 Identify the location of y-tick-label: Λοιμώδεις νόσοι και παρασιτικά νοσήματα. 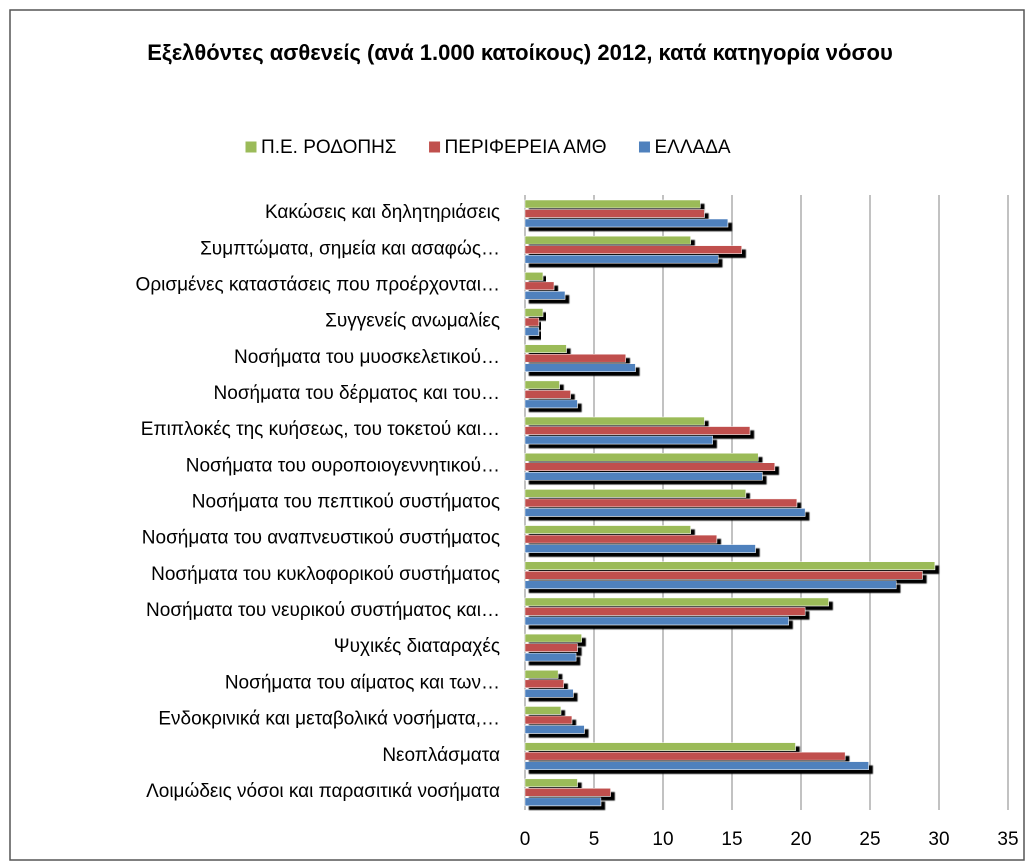
(323, 791).